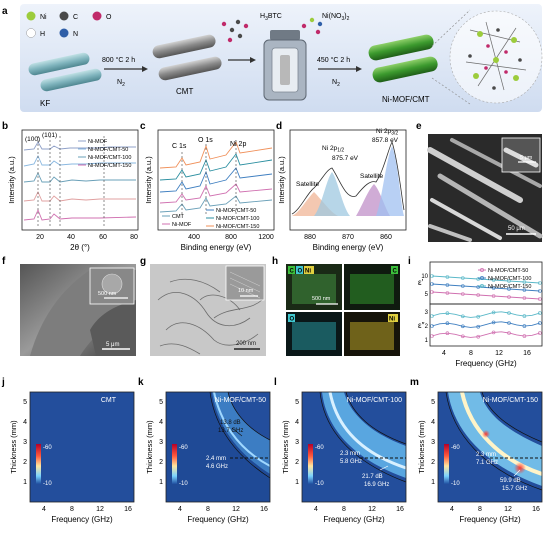 The height and width of the screenshot is (540, 546). Describe the element at coordinates (527, 353) in the screenshot. I see `perm-xtick-16: 16` at that location.